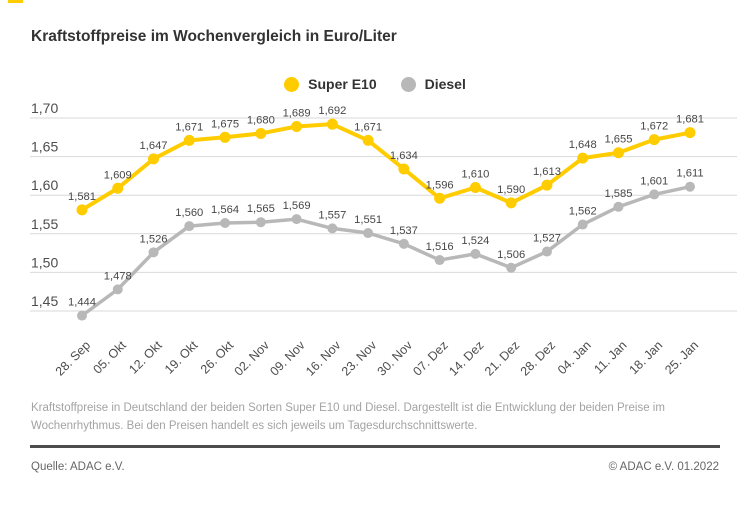 The width and height of the screenshot is (750, 526). What do you see at coordinates (654, 181) in the screenshot?
I see `diesel-value-label: 1,601` at bounding box center [654, 181].